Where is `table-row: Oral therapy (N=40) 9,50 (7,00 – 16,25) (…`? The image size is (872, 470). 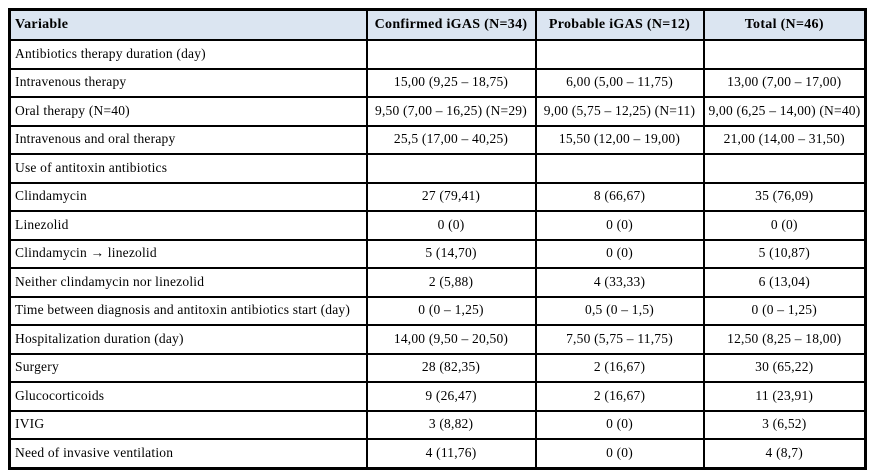
table-row: Oral therapy (N=40) 9,50 (7,00 – 16,25) (… is located at coordinates (437, 111).